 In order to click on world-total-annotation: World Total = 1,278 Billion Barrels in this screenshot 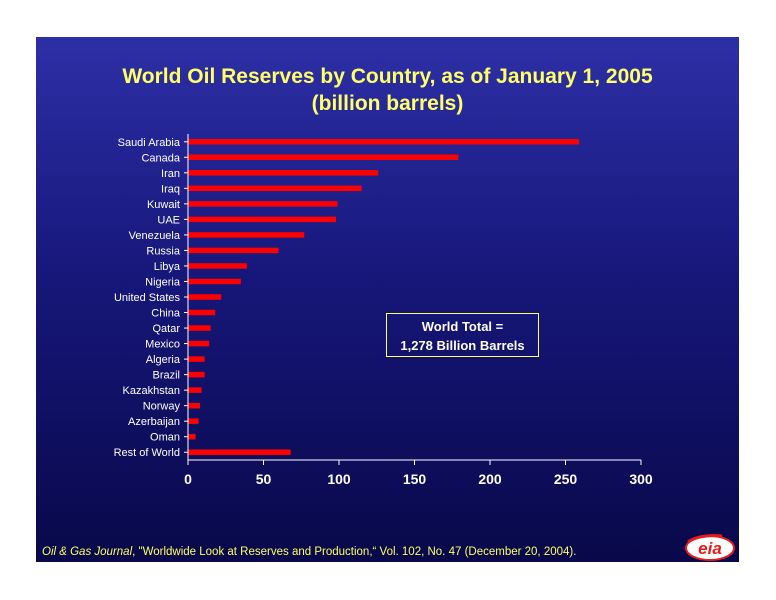, I will do `click(462, 335)`.